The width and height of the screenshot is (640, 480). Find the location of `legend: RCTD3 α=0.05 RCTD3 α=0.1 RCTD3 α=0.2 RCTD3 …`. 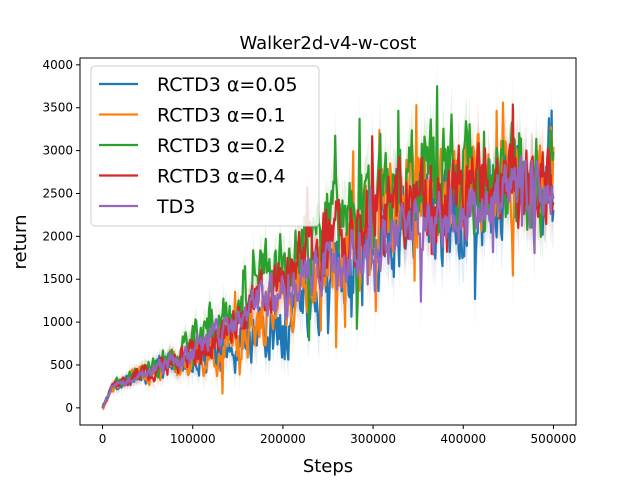

legend: RCTD3 α=0.05 RCTD3 α=0.1 RCTD3 α=0.2 RCTD3 … is located at coordinates (205, 146).